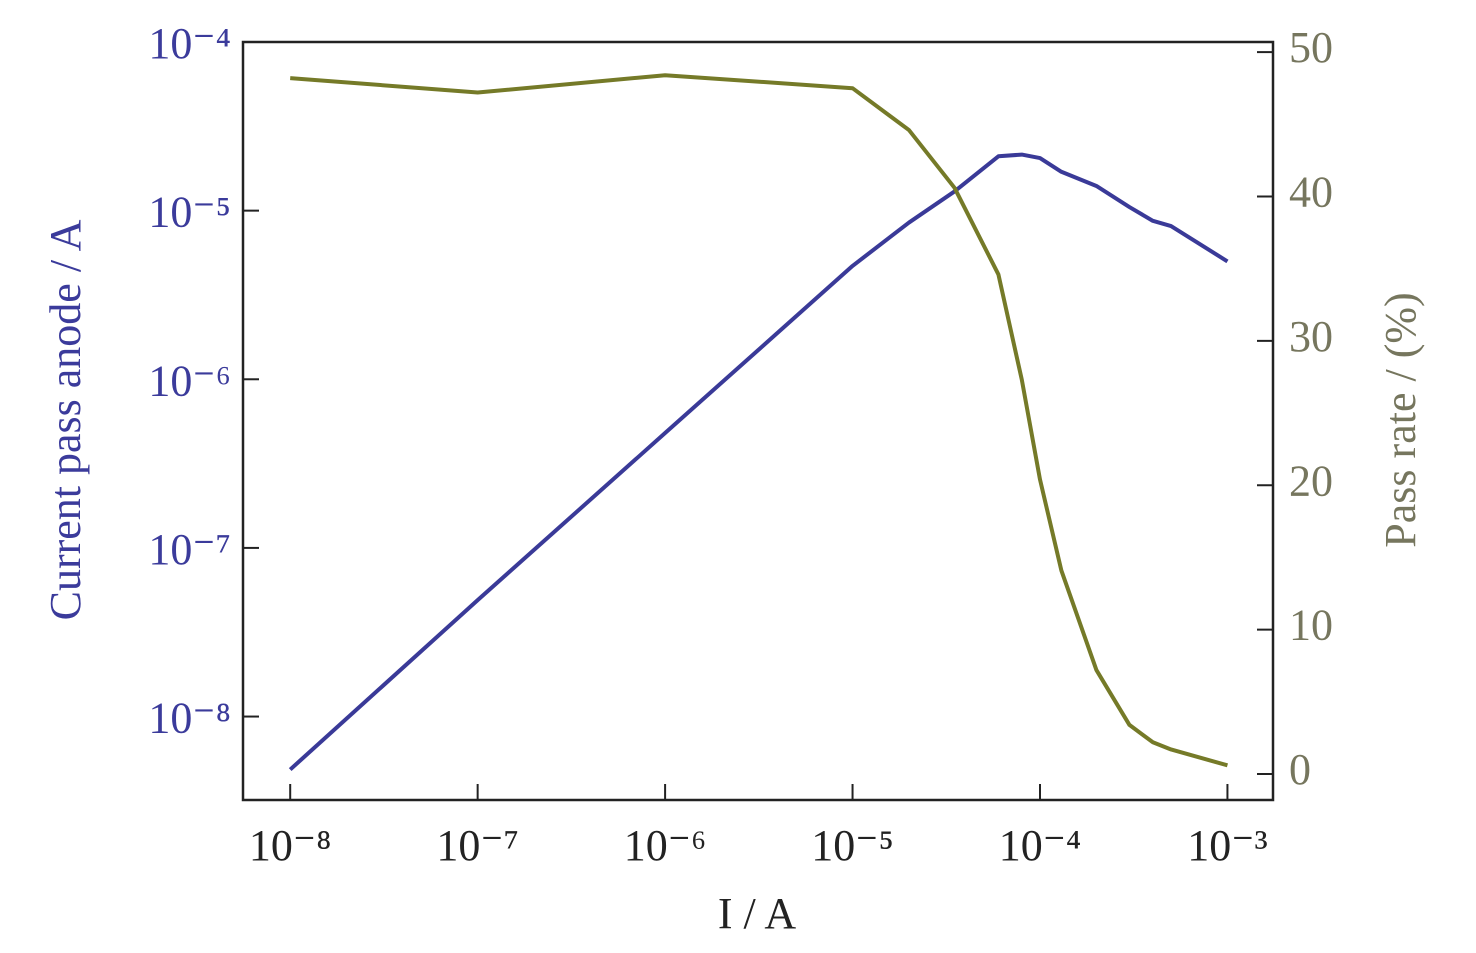  I want to click on y-tick-label: 10⁻⁴, so click(189, 43).